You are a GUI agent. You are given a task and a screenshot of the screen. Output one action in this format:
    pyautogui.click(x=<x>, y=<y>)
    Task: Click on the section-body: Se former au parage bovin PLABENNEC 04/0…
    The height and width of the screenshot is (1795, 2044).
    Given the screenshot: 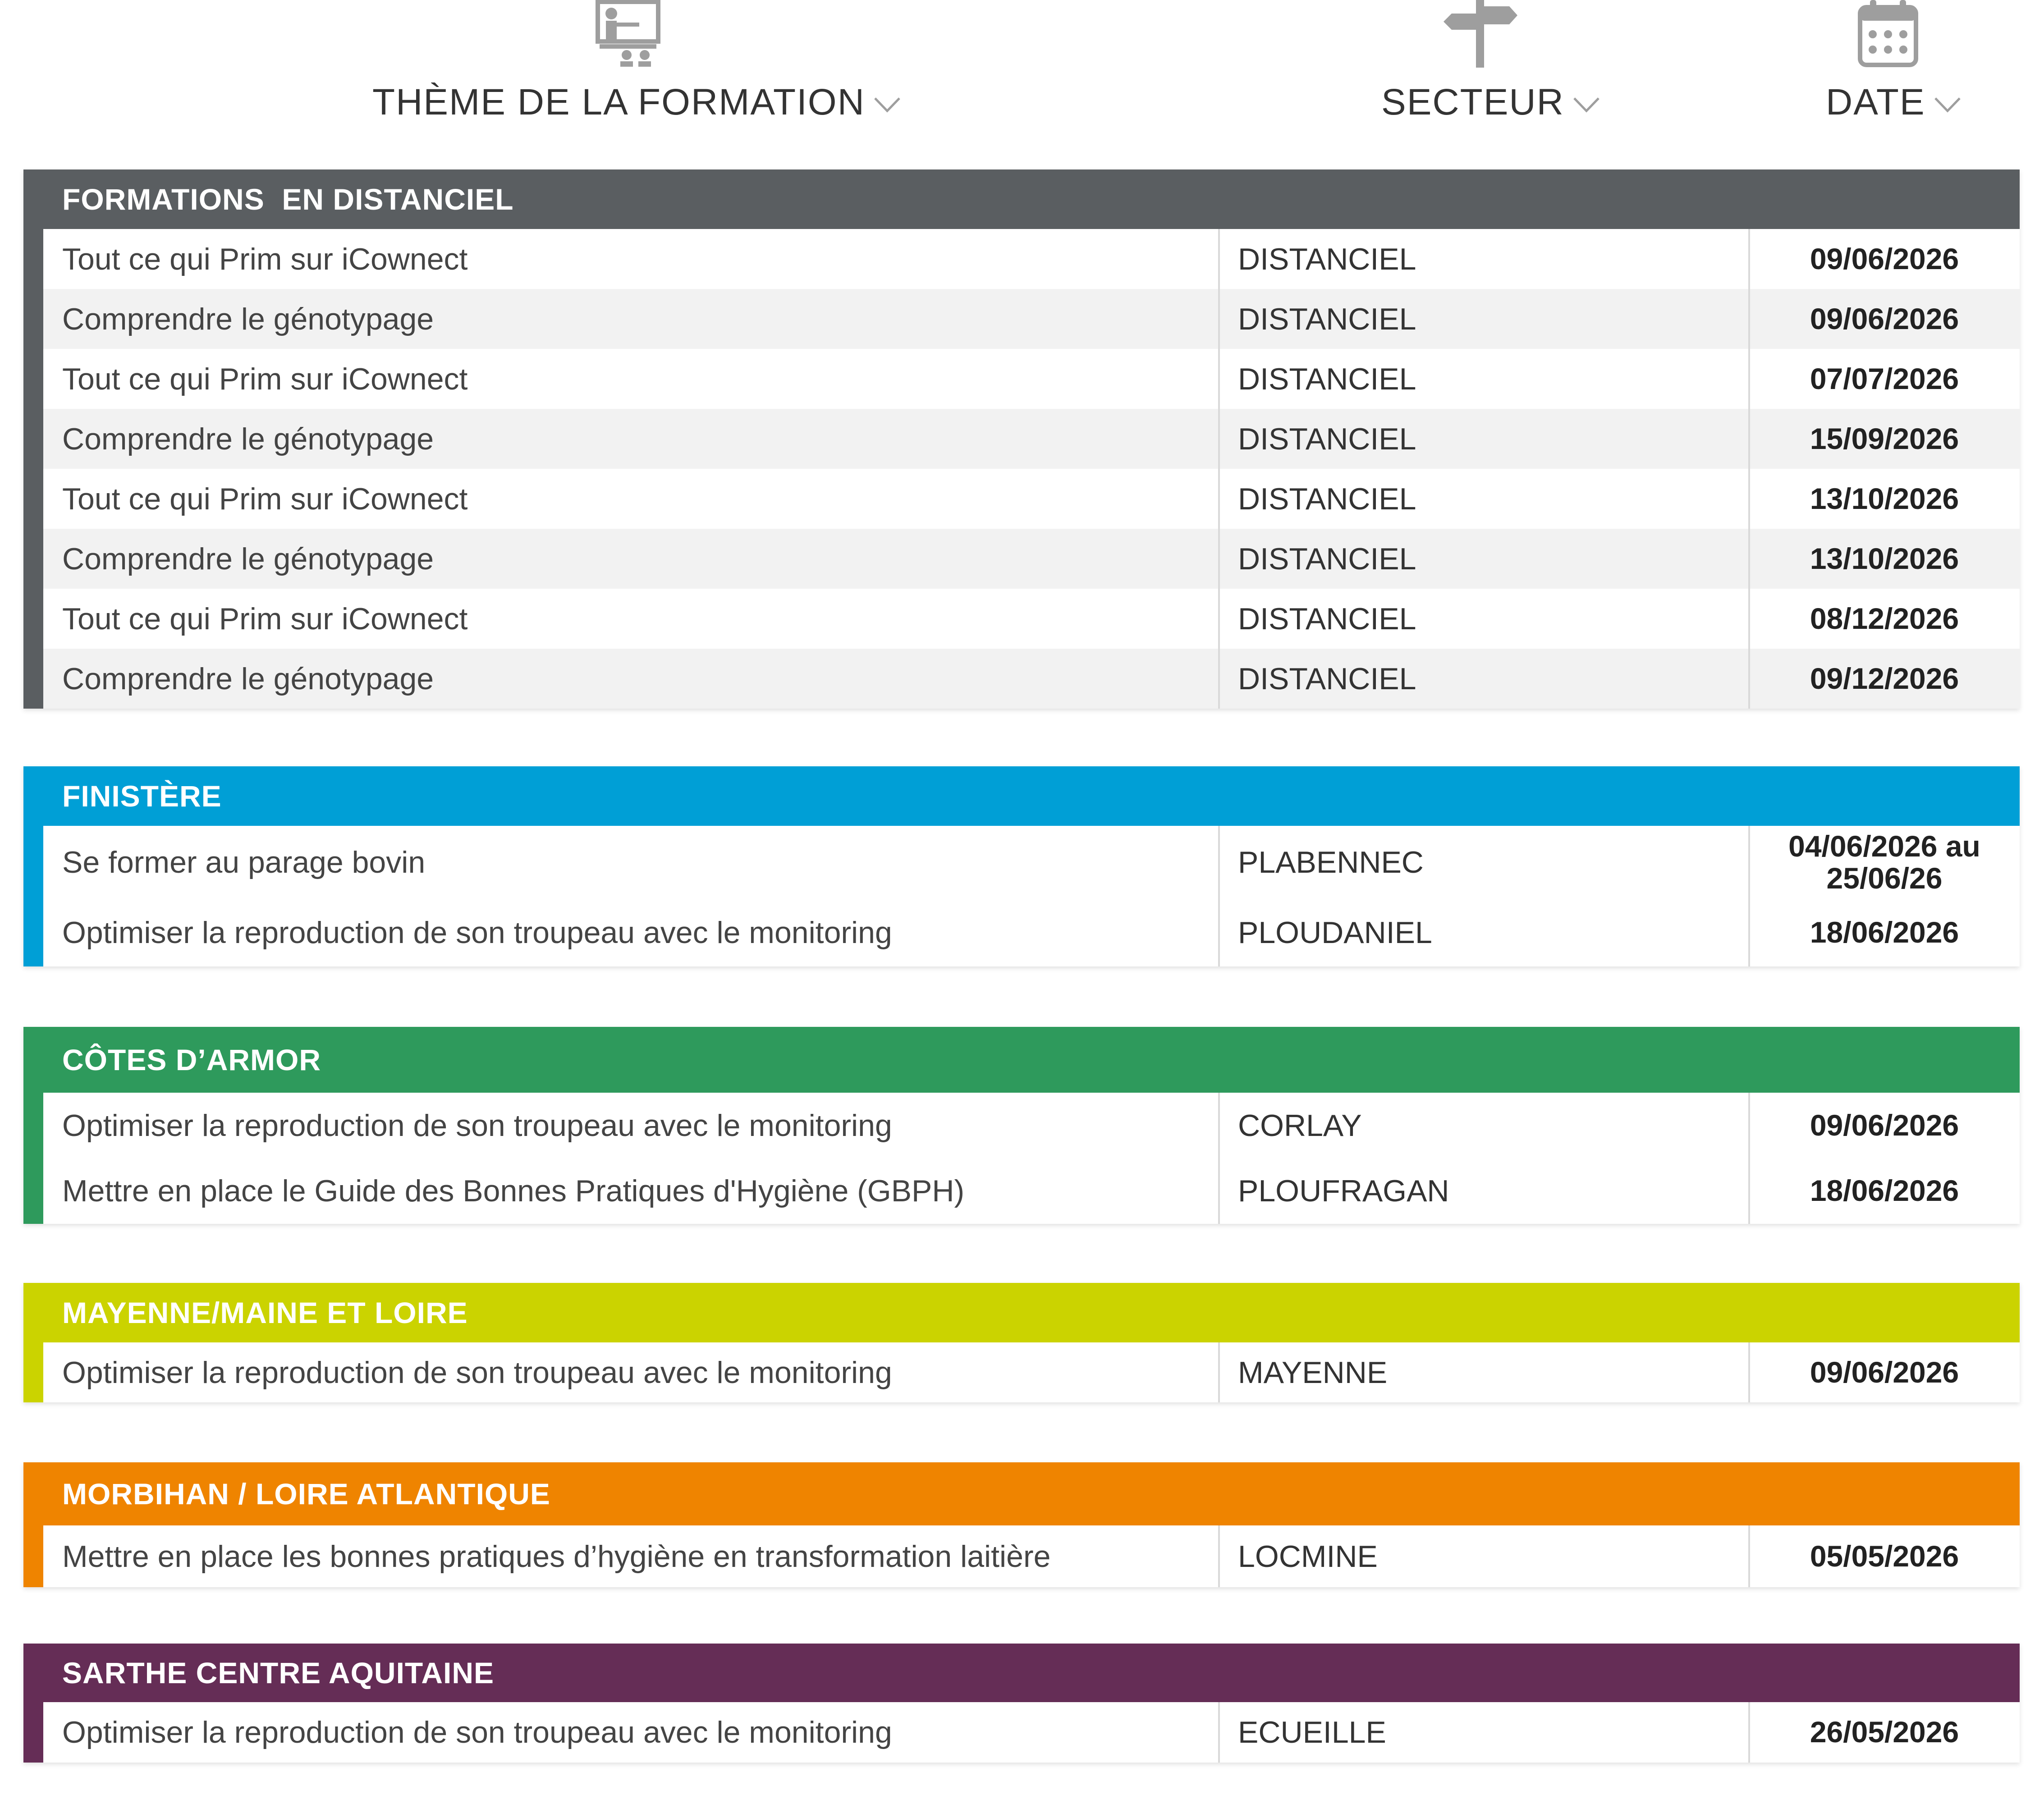 What is the action you would take?
    pyautogui.click(x=1022, y=896)
    